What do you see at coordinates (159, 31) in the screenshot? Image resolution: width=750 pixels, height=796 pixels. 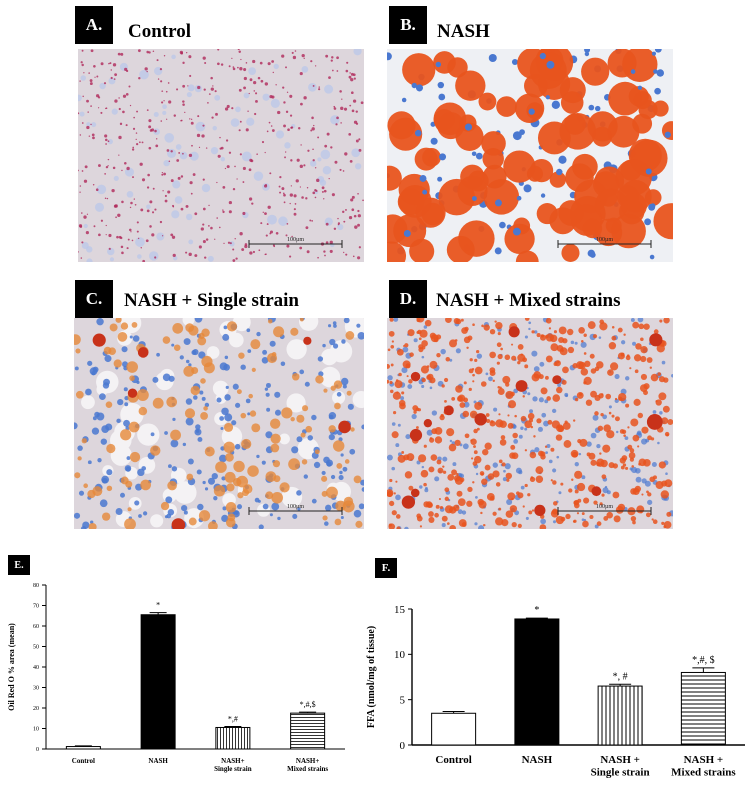 I see `panel-title: Control` at bounding box center [159, 31].